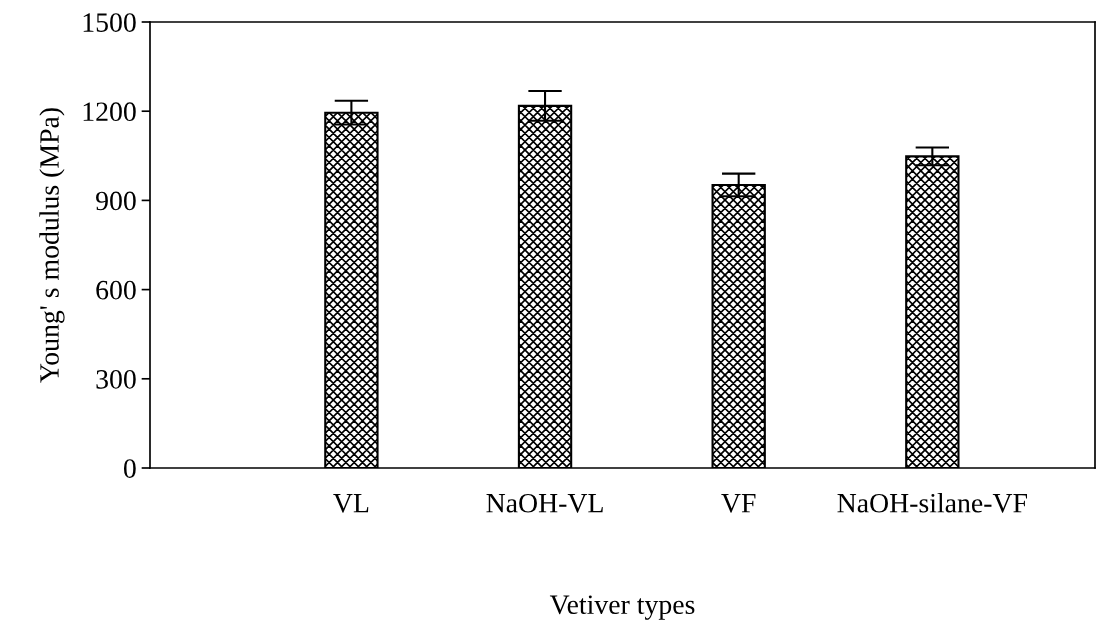 Image resolution: width=1119 pixels, height=631 pixels. What do you see at coordinates (351, 503) in the screenshot?
I see `x-tick-label: VL` at bounding box center [351, 503].